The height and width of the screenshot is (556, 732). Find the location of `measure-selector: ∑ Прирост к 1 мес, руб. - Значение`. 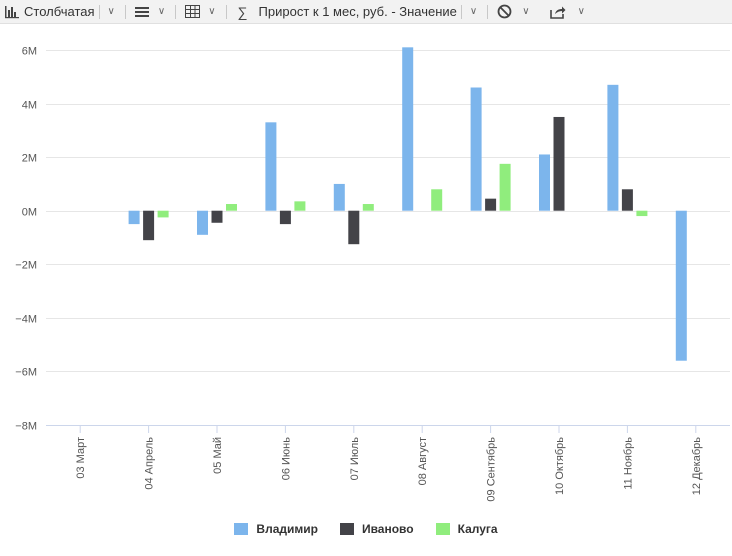

measure-selector: ∑ Прирост к 1 мес, руб. - Значение is located at coordinates (344, 12).